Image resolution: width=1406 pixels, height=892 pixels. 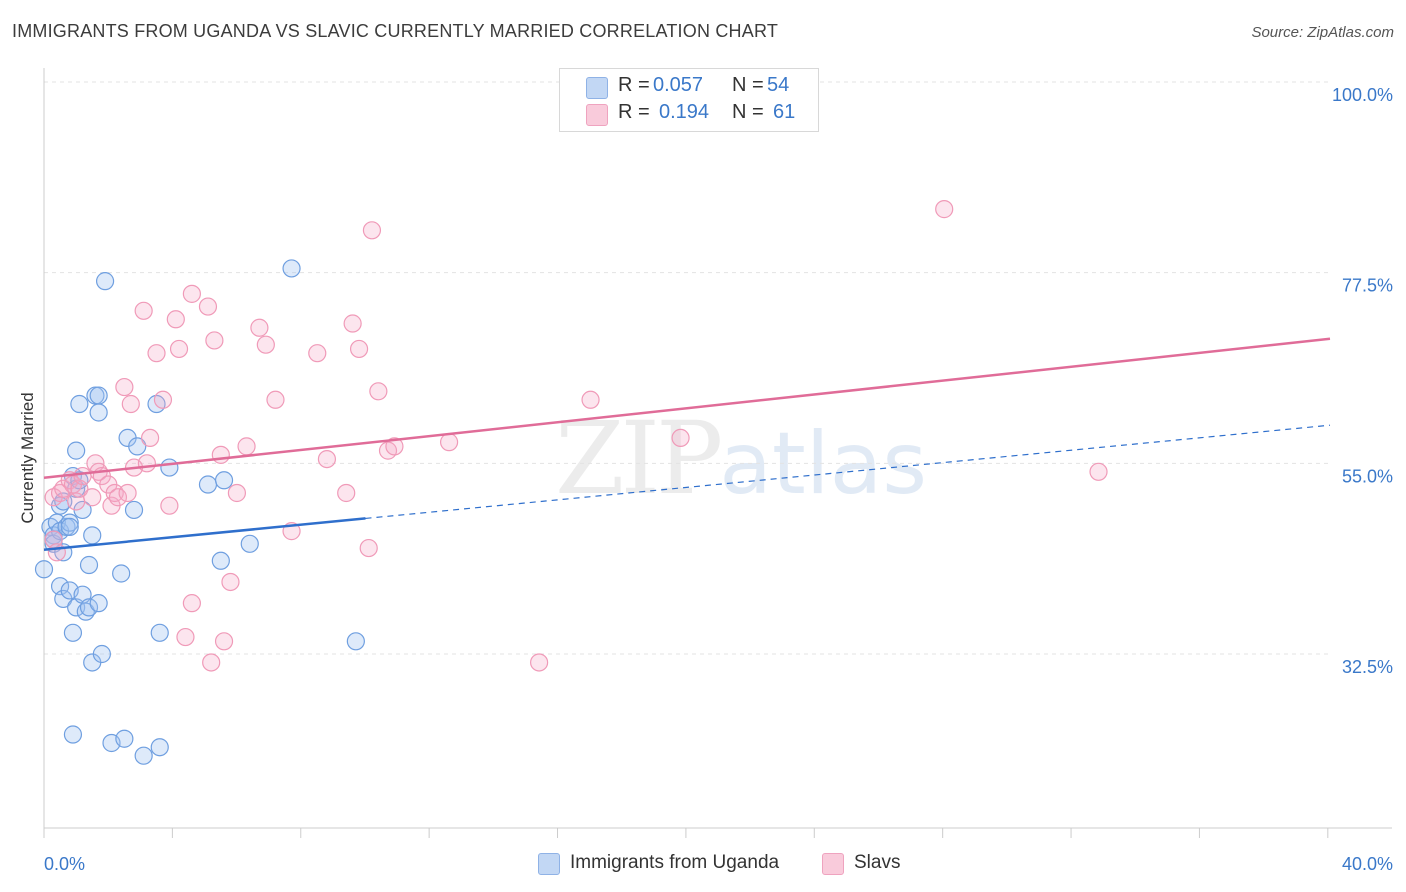 I want to click on y-axis-label: Currently Married, so click(x=27, y=457).